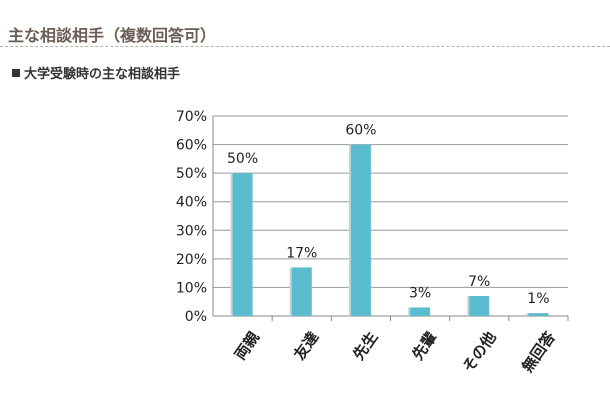 The height and width of the screenshot is (400, 610). What do you see at coordinates (306, 345) in the screenshot?
I see `x-category-label: 友達` at bounding box center [306, 345].